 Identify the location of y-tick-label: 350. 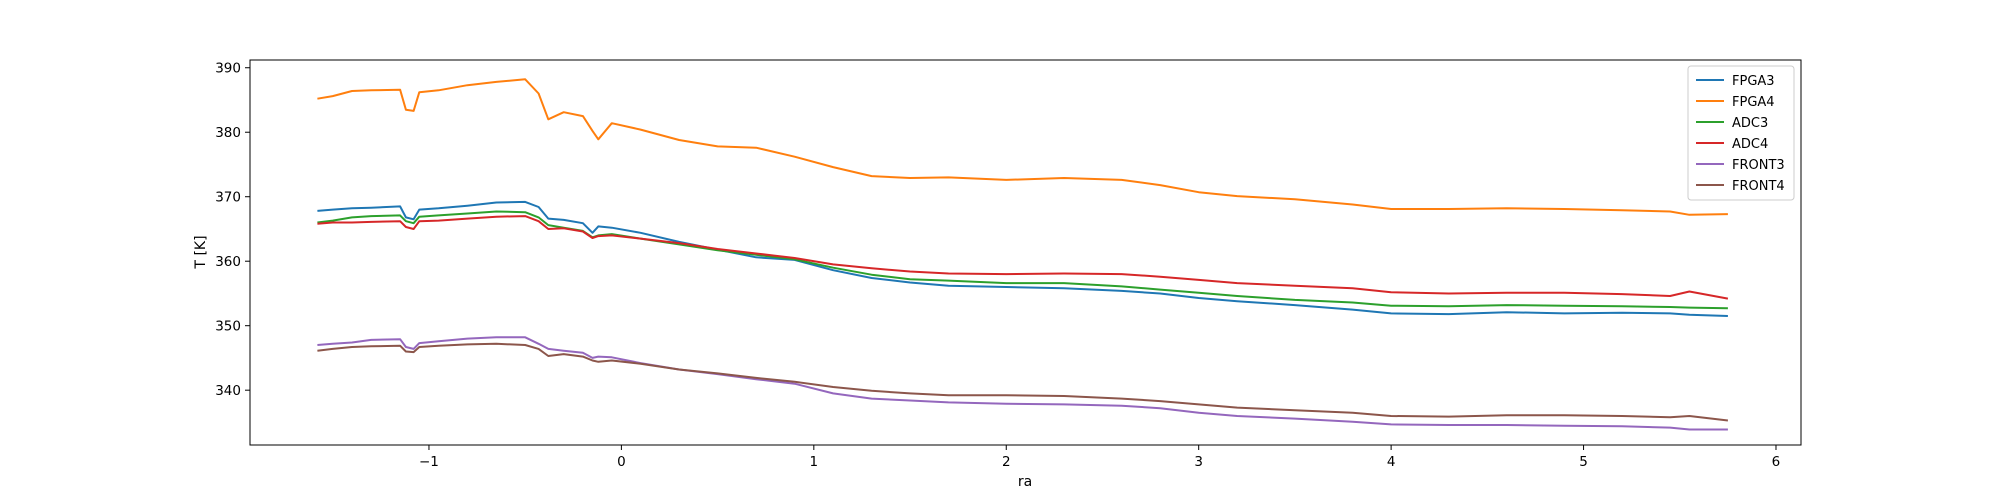
(228, 327).